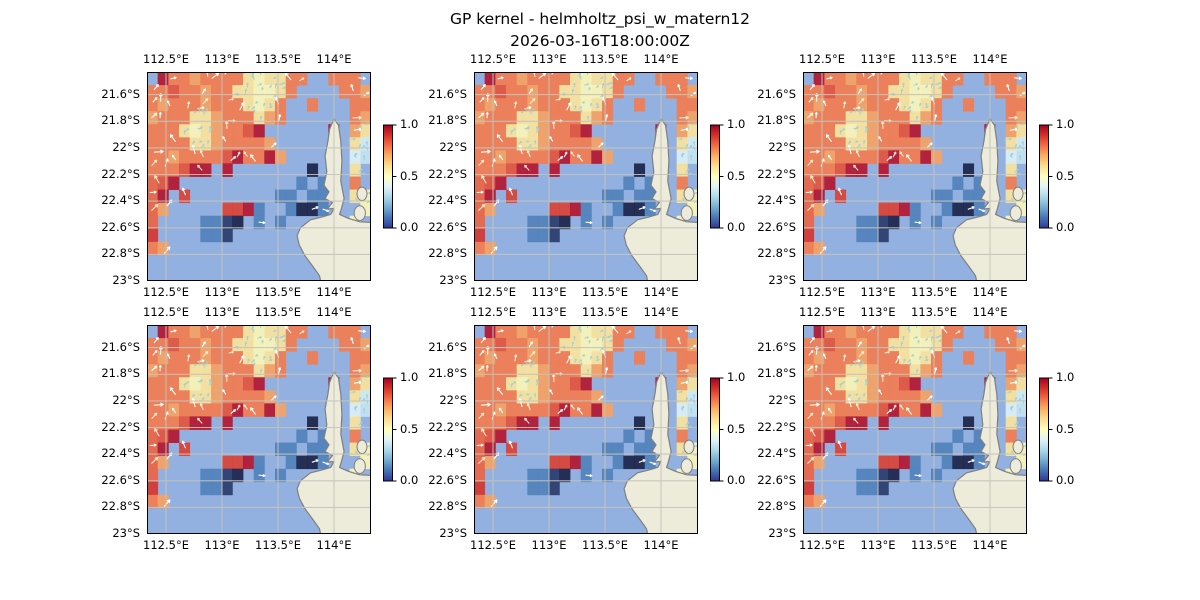 This screenshot has width=1200, height=600. What do you see at coordinates (447, 173) in the screenshot?
I see `lat-tick-label: 22.2°S` at bounding box center [447, 173].